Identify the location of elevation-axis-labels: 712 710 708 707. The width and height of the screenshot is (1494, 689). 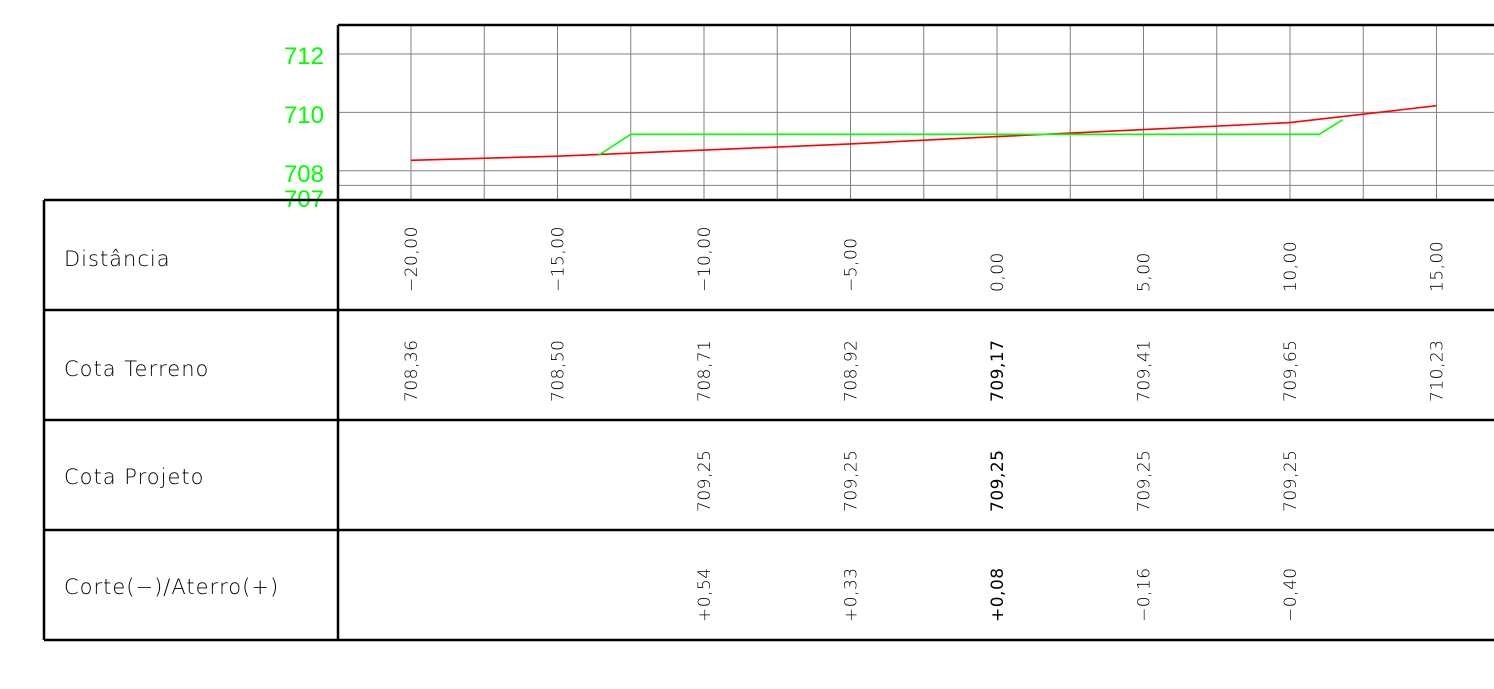
(304, 128).